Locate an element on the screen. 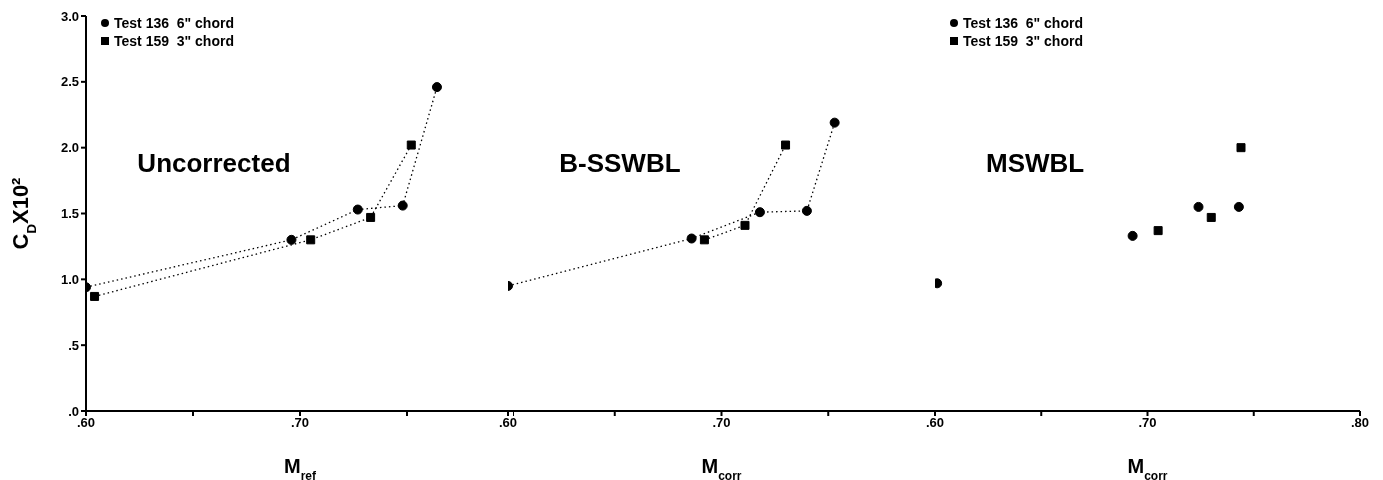  annotation: Uncorrected is located at coordinates (214, 163).